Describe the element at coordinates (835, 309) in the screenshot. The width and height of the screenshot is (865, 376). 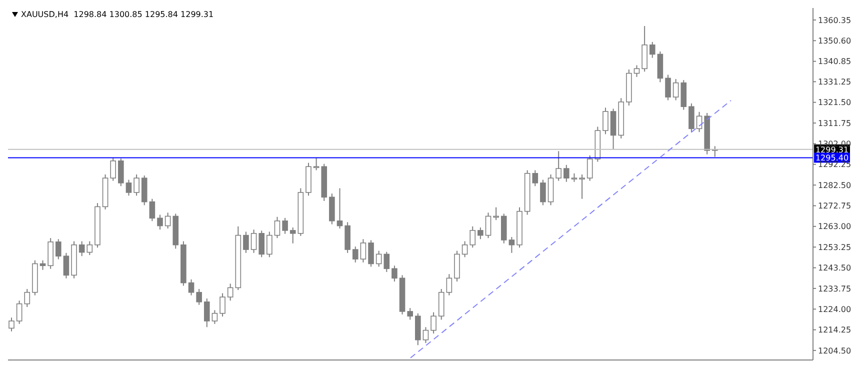
I see `y-tick-label: 1224.00` at that location.